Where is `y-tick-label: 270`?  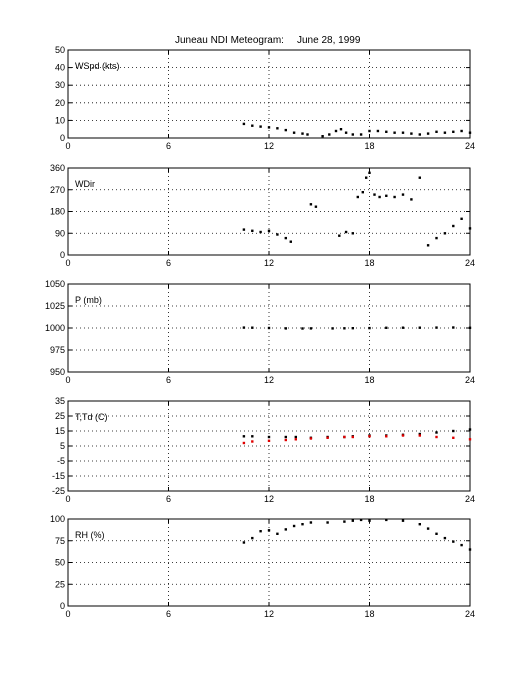
y-tick-label: 270 is located at coordinates (57, 190).